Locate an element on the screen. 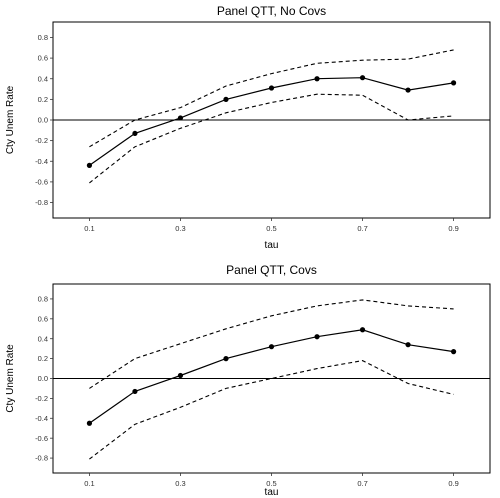 Image resolution: width=500 pixels, height=498 pixels. chart-title: Panel QTT, No Covs is located at coordinates (271, 11).